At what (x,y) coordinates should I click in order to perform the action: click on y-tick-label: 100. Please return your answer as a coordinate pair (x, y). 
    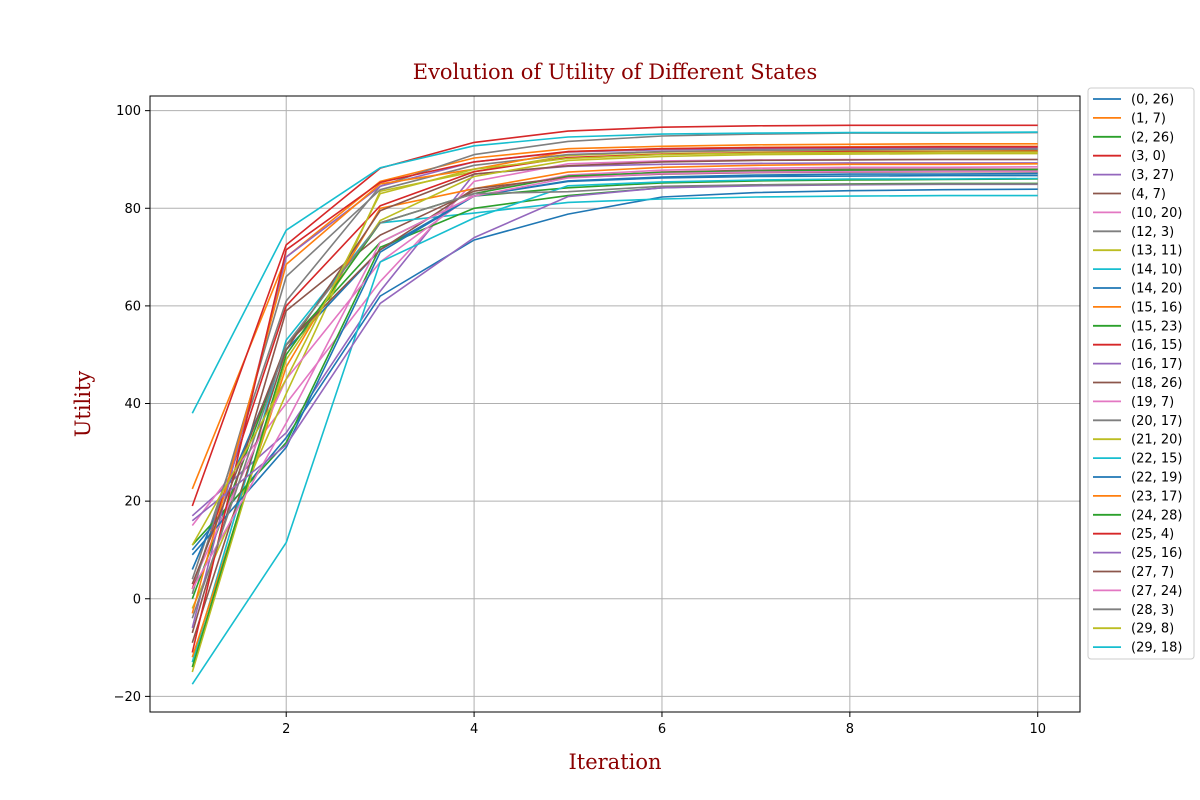
    Looking at the image, I should click on (128, 111).